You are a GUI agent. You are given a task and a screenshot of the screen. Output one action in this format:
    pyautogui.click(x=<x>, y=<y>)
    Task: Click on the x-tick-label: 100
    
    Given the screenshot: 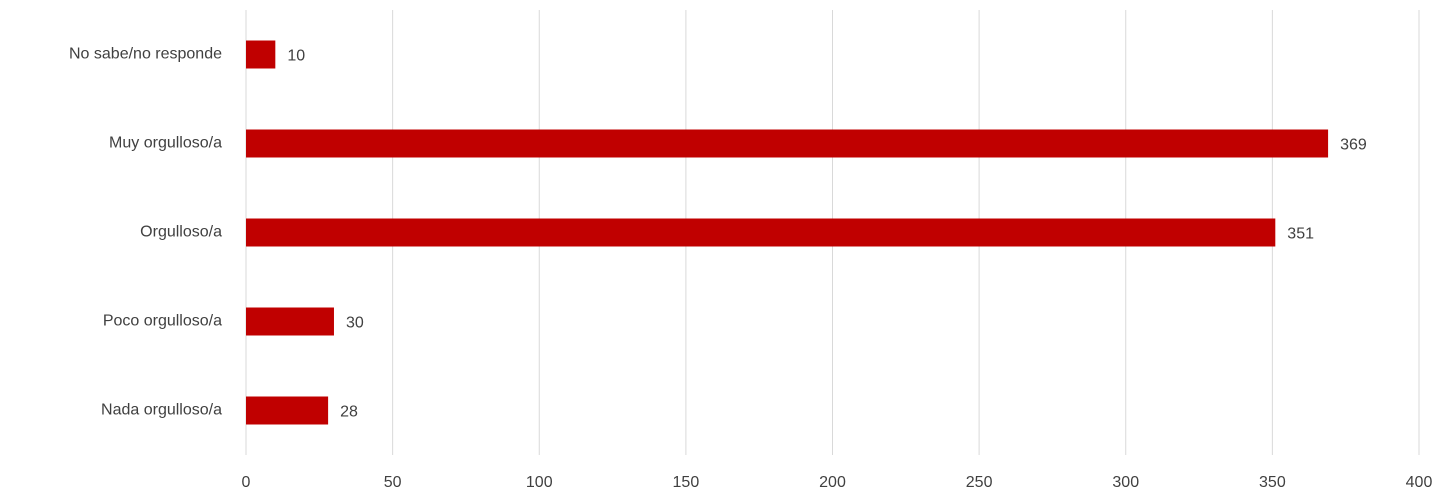 What is the action you would take?
    pyautogui.click(x=539, y=482)
    